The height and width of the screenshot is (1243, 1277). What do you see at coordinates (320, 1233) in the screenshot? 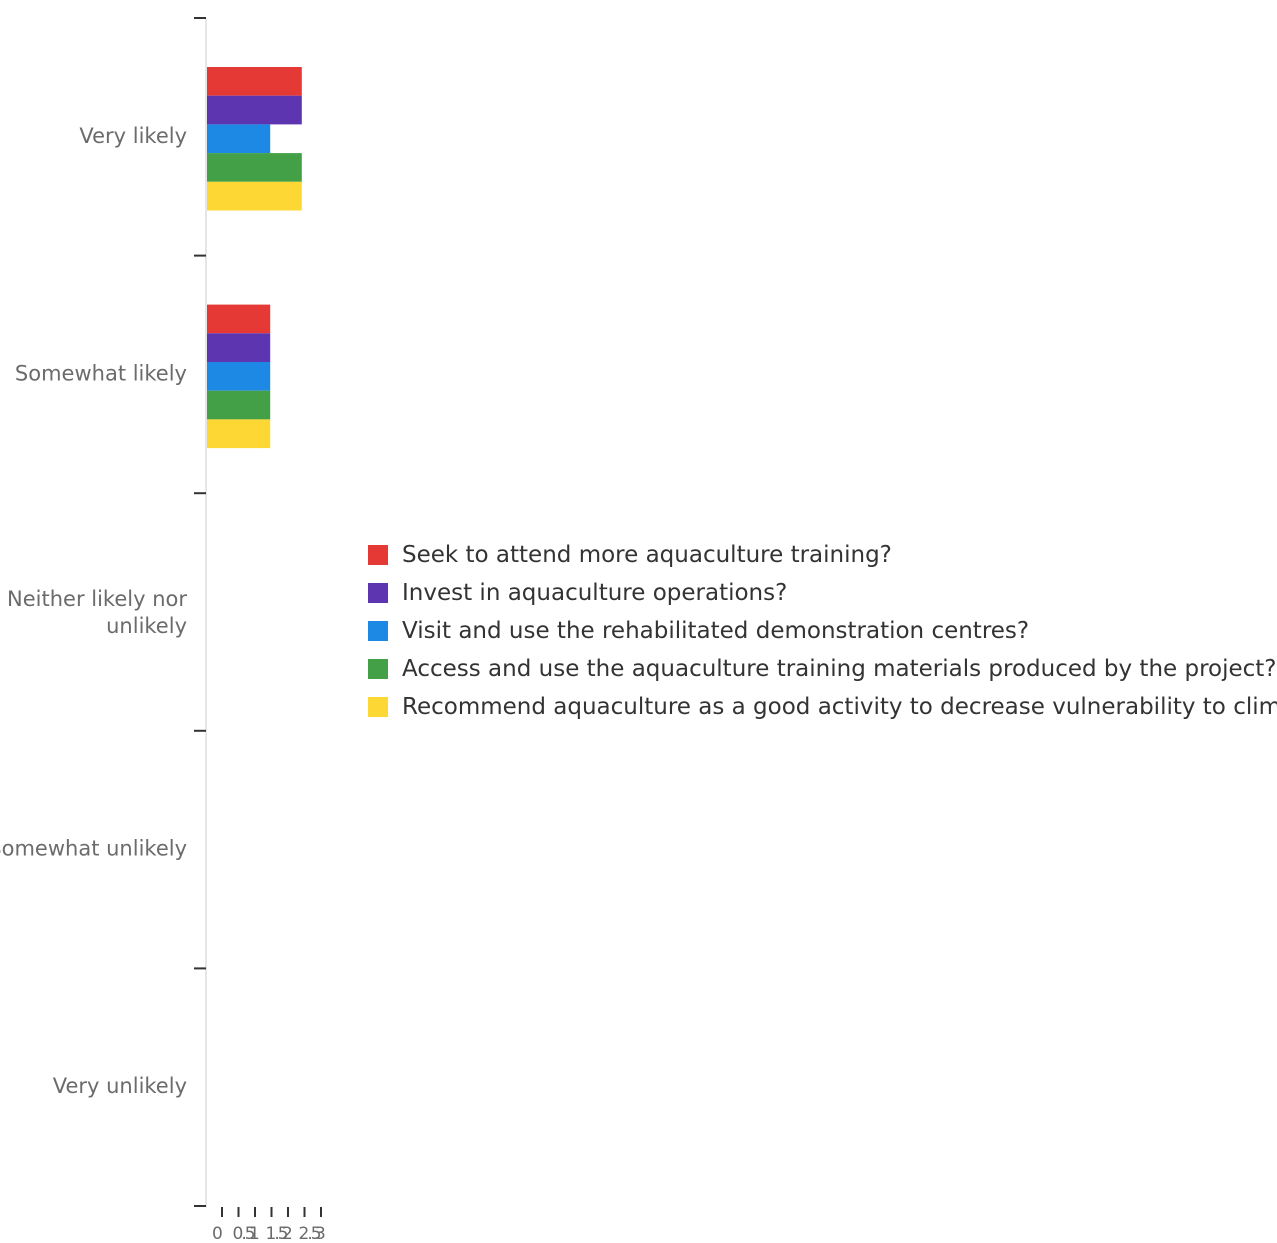
I see `x-tick-label: 3` at bounding box center [320, 1233].